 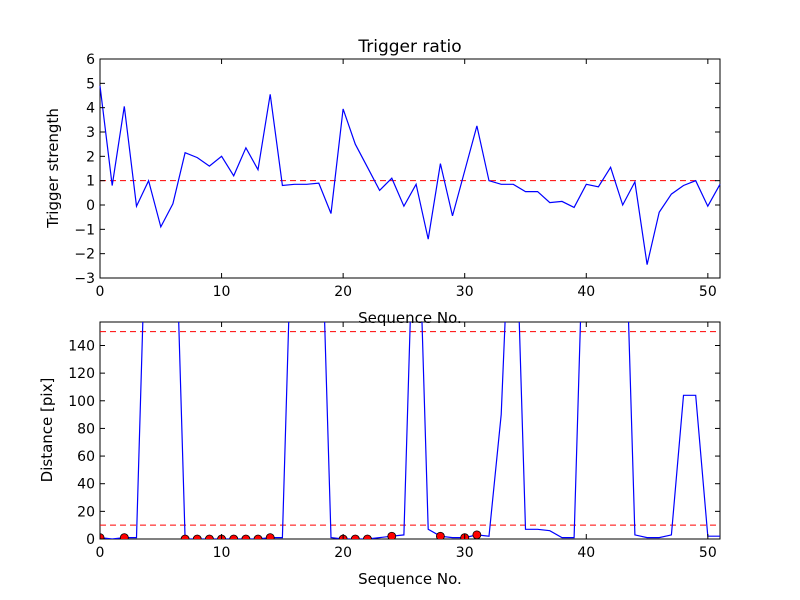 What do you see at coordinates (53, 168) in the screenshot?
I see `y-axis-label: Trigger strength` at bounding box center [53, 168].